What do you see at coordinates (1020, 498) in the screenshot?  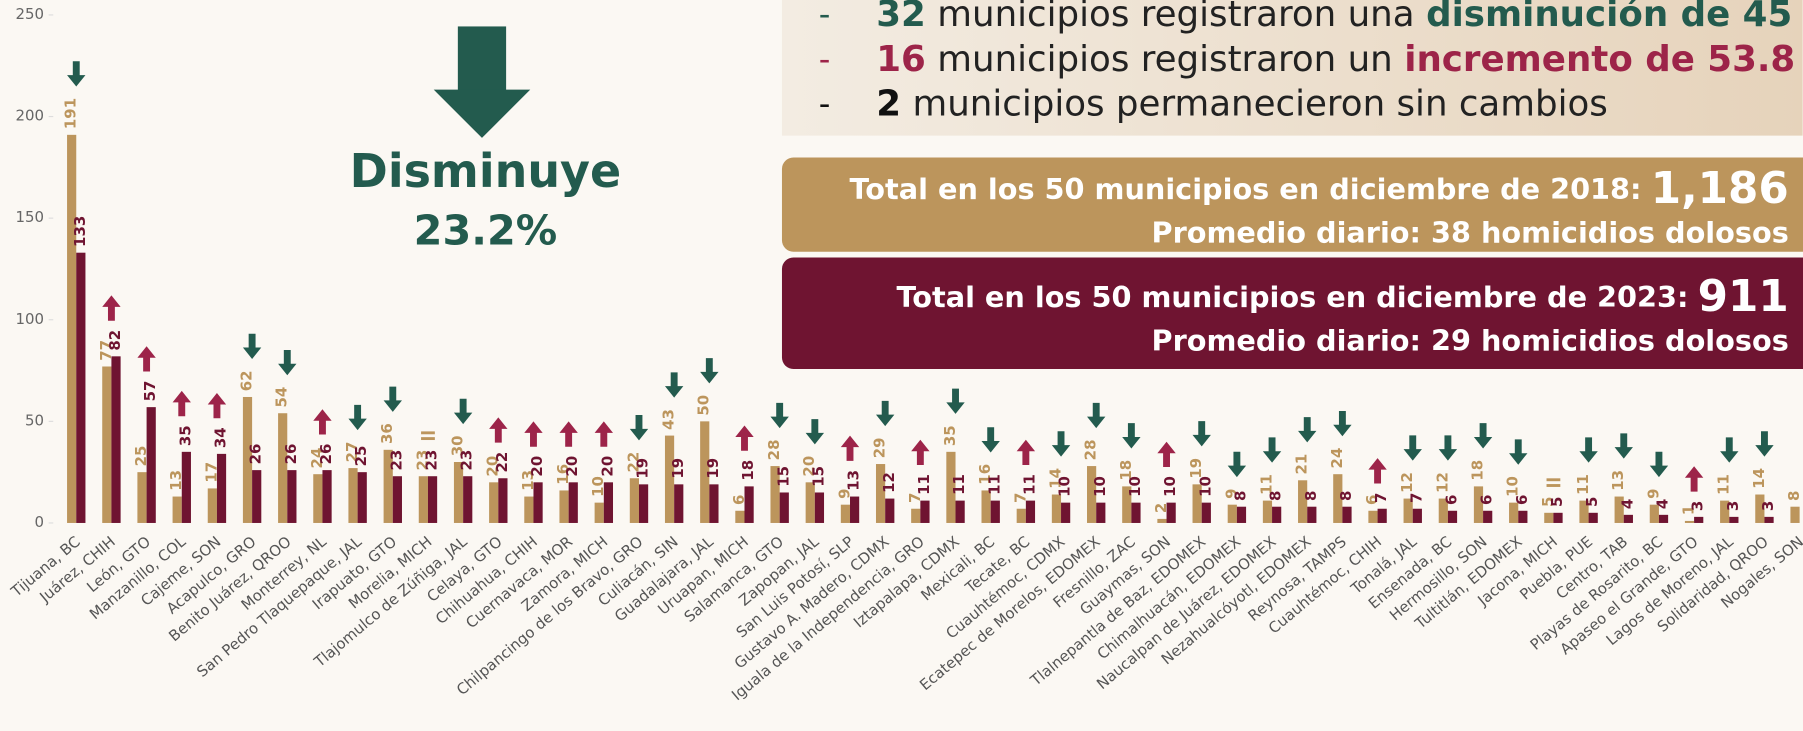 I see `value-label: 7` at bounding box center [1020, 498].